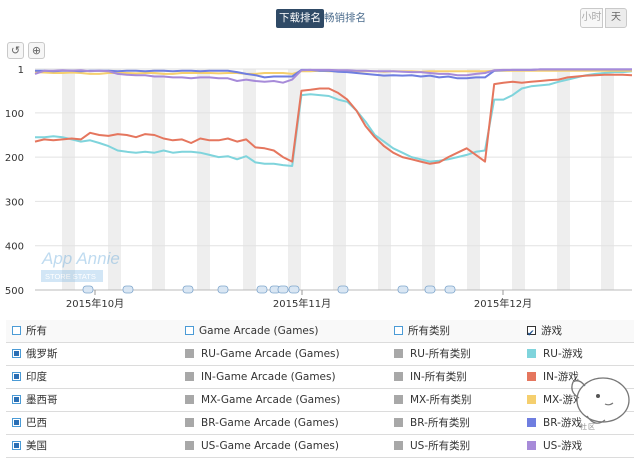  I want to click on legend-arcade-item: BR-Game Arcade (Games), so click(262, 423).